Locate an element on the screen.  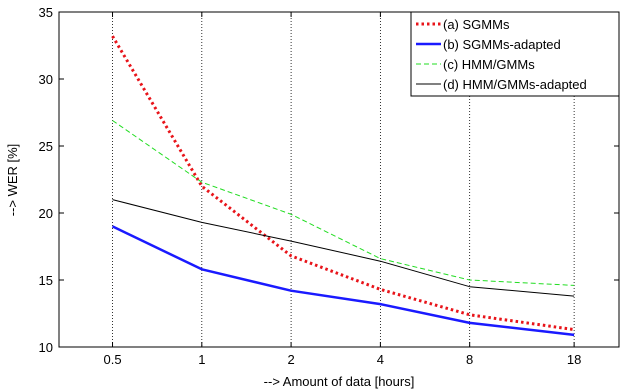
x-axis-label: --> Amount of data [hours] is located at coordinates (339, 381).